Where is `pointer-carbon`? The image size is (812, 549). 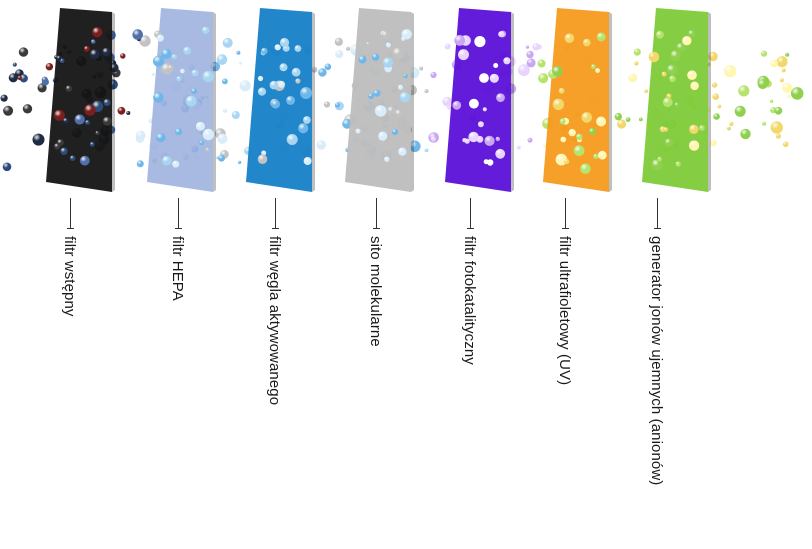 pointer-carbon is located at coordinates (275, 213).